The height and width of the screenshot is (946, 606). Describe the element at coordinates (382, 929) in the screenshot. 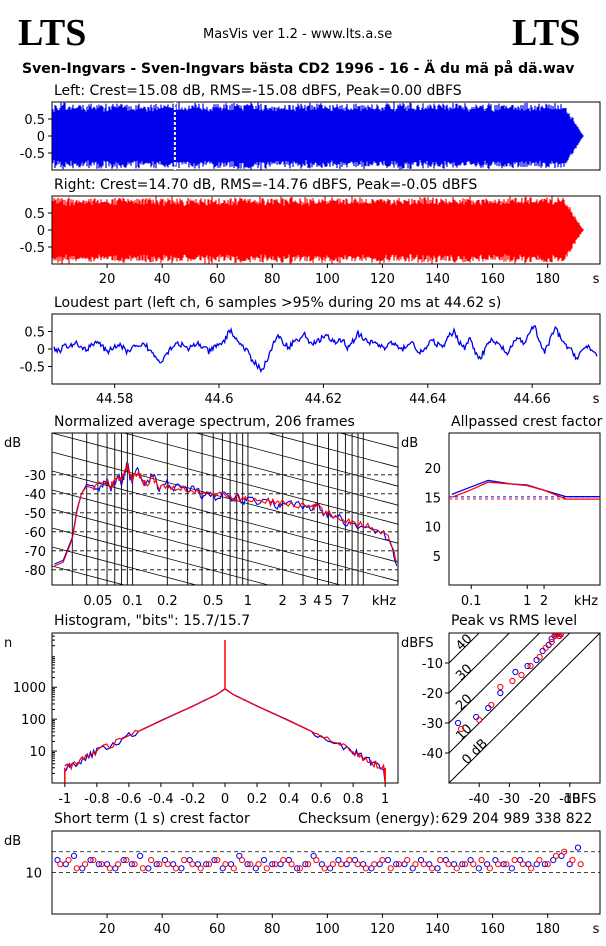

I see `x-tick-label: 120` at that location.